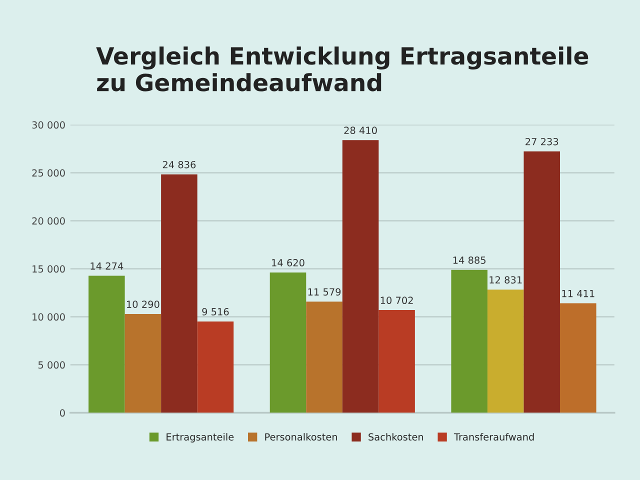 The height and width of the screenshot is (480, 640). What do you see at coordinates (301, 437) in the screenshot?
I see `legend-label: Personalkosten` at bounding box center [301, 437].